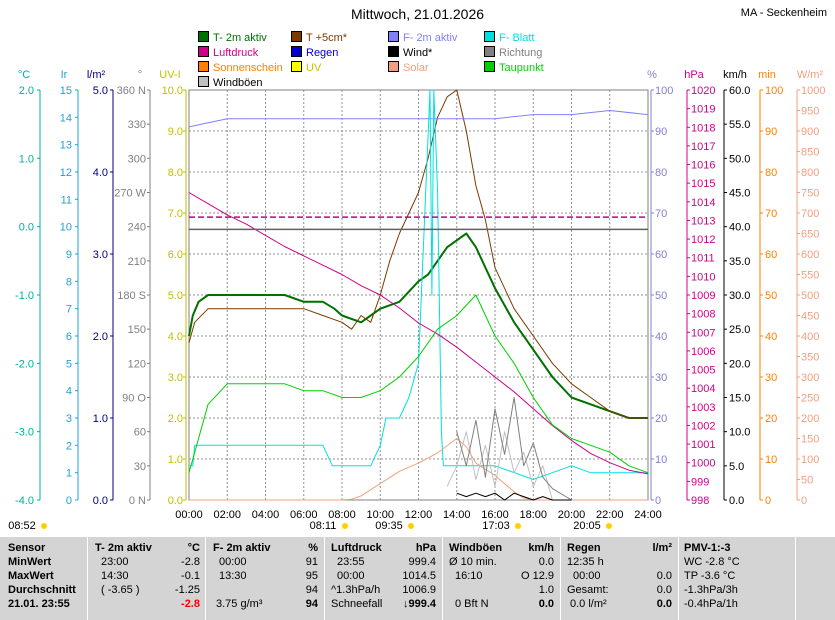 This screenshot has height=620, width=835. Describe the element at coordinates (588, 604) in the screenshot. I see `rain-now-label: 0.0 l/m²` at that location.